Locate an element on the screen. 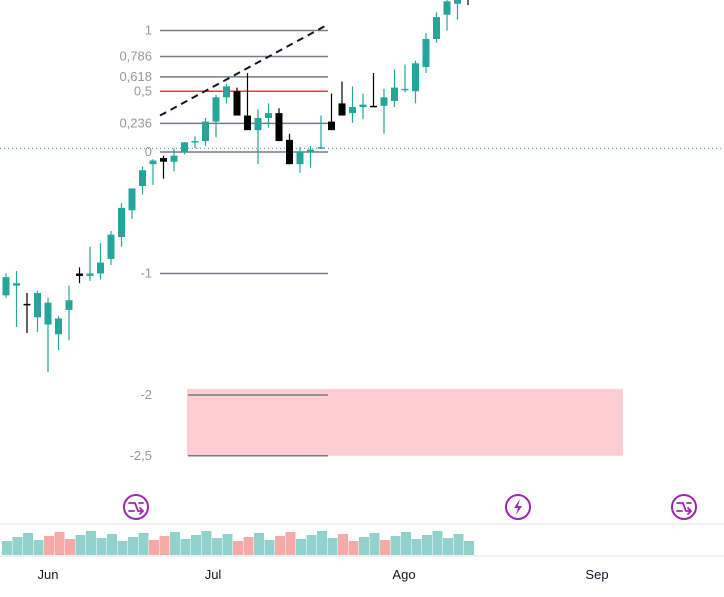 The height and width of the screenshot is (597, 724). fib-level-label: 0,236 is located at coordinates (135, 122).